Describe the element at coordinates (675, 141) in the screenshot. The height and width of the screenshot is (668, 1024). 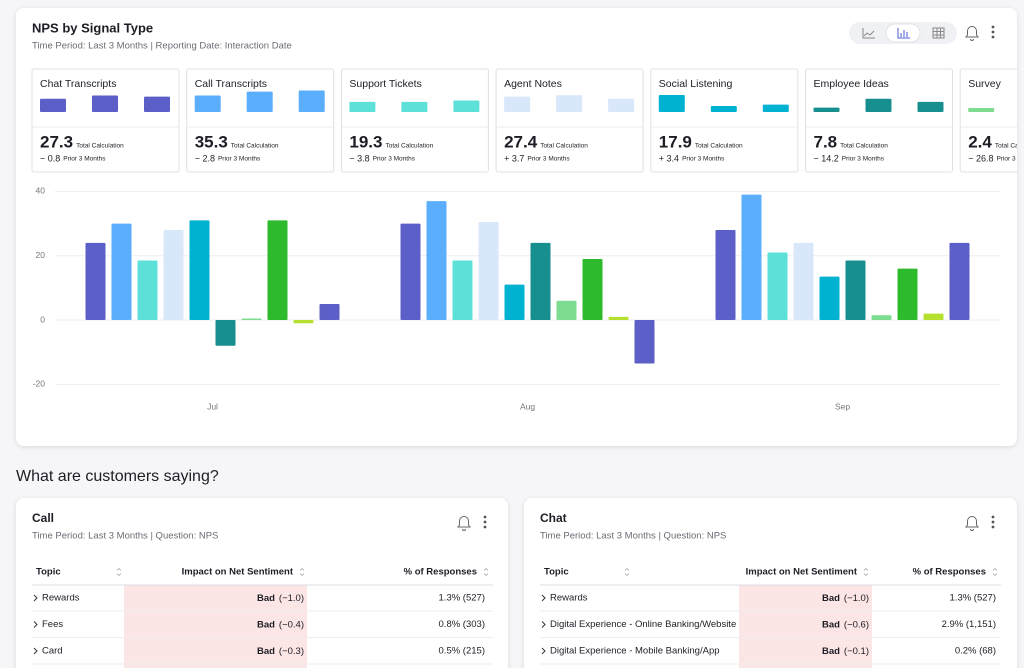
I see `tile-value: 17.9` at that location.